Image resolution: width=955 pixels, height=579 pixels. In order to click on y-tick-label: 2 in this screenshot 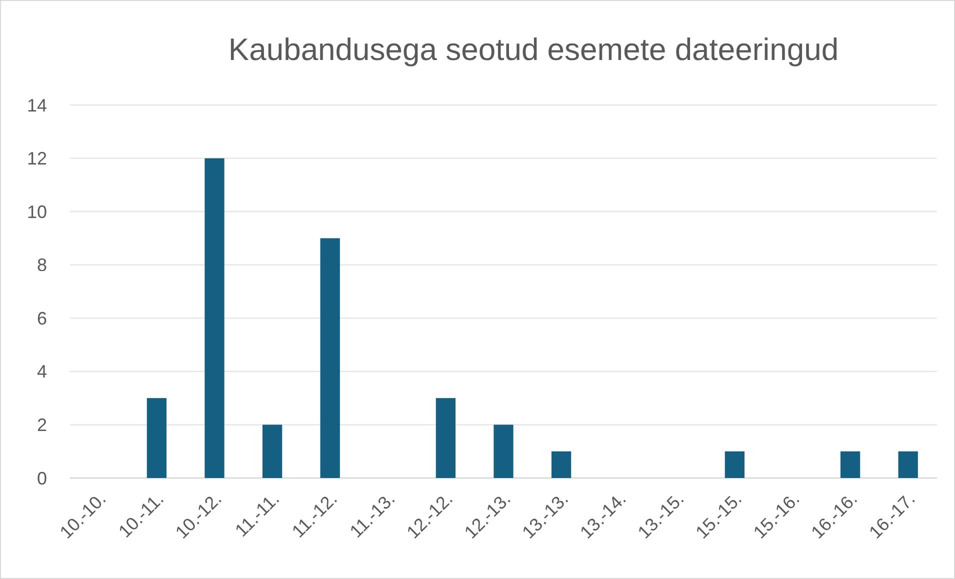, I will do `click(41, 425)`.